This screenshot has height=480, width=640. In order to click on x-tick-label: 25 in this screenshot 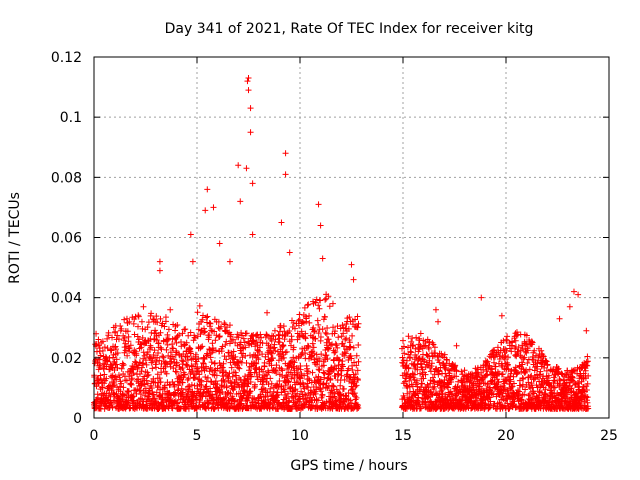, I will do `click(609, 436)`.